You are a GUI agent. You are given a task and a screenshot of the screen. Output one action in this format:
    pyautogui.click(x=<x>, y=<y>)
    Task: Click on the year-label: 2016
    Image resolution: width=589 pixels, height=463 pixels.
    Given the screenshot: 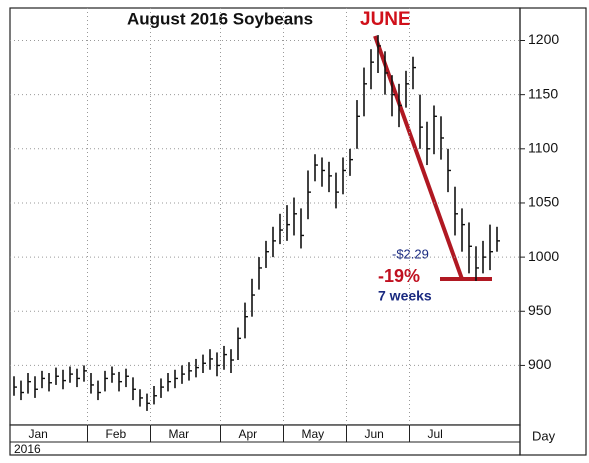 What is the action you would take?
    pyautogui.click(x=27, y=449)
    